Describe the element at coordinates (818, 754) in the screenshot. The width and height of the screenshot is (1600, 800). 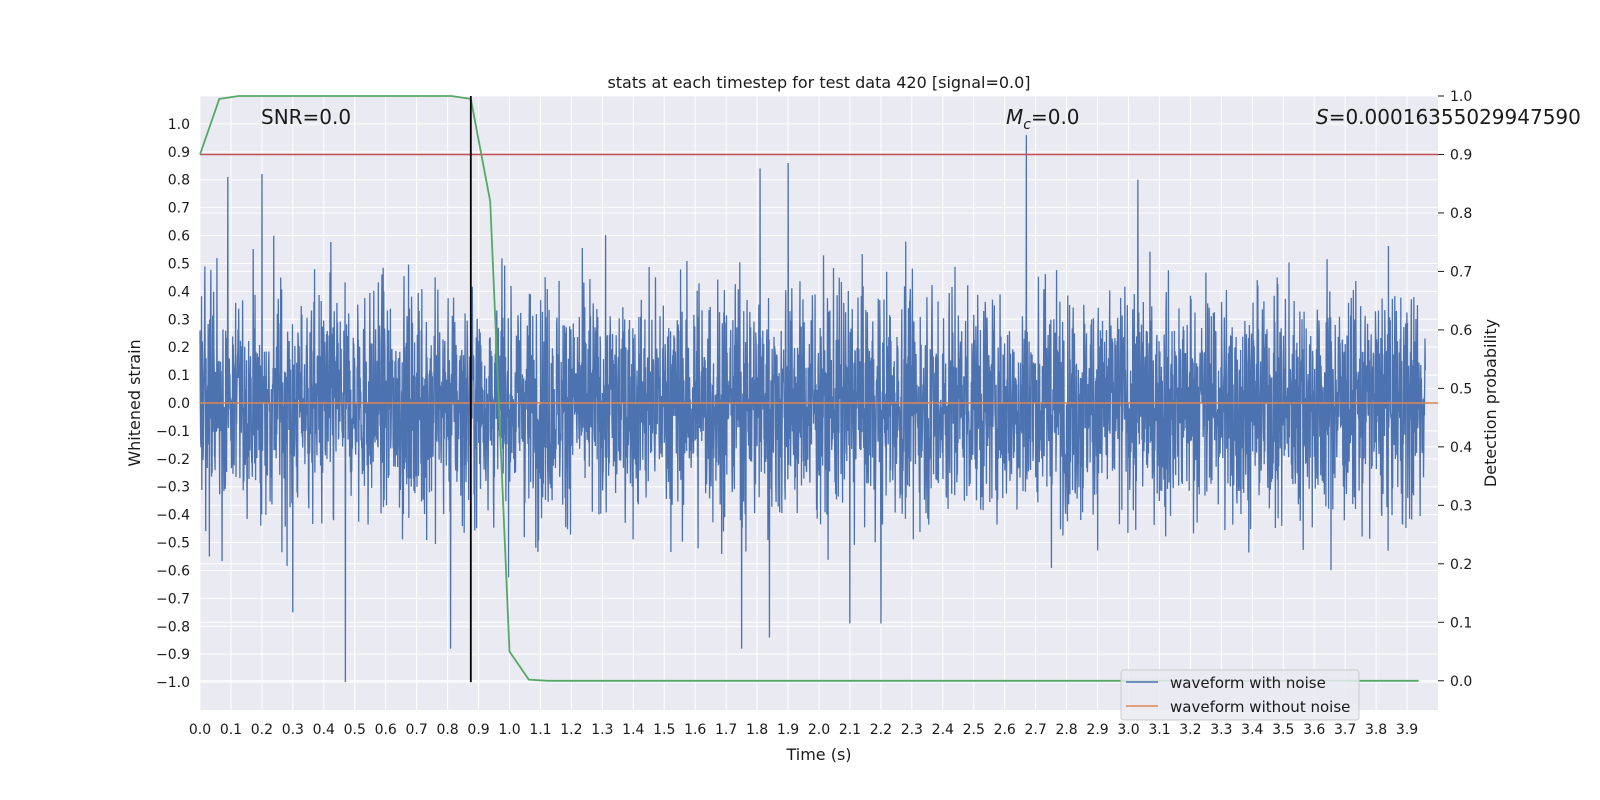
I see `x-axis-label: Time (s)` at that location.